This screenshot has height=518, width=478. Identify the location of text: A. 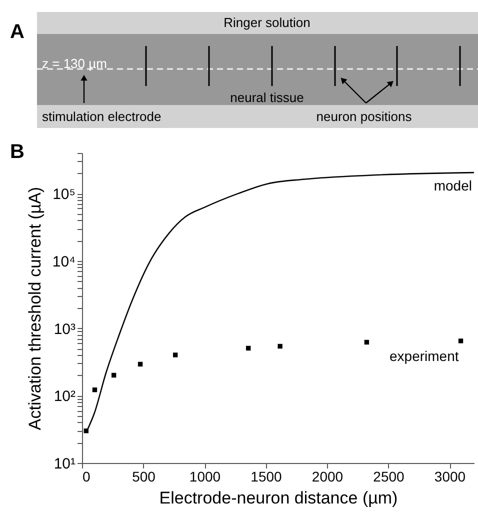
(17, 32).